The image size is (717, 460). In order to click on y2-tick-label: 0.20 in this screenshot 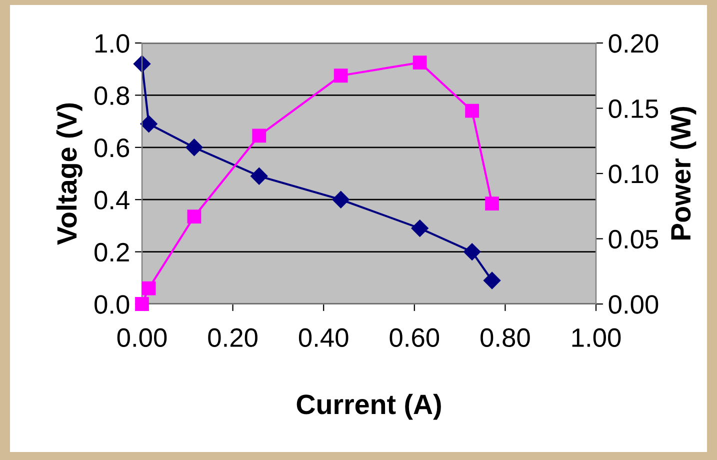, I will do `click(633, 43)`.